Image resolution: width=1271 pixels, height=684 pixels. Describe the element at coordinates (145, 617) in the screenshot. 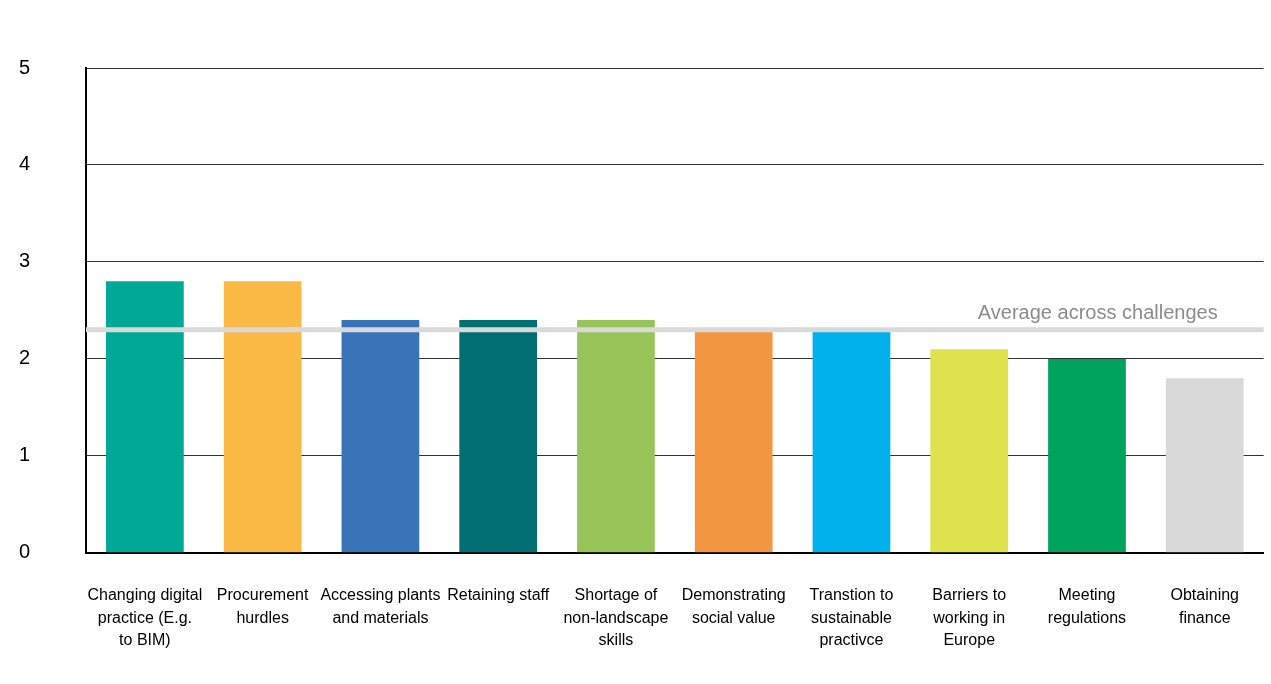

I see `x-tick-label: Changing digital practice (E.g. to BIM)` at that location.